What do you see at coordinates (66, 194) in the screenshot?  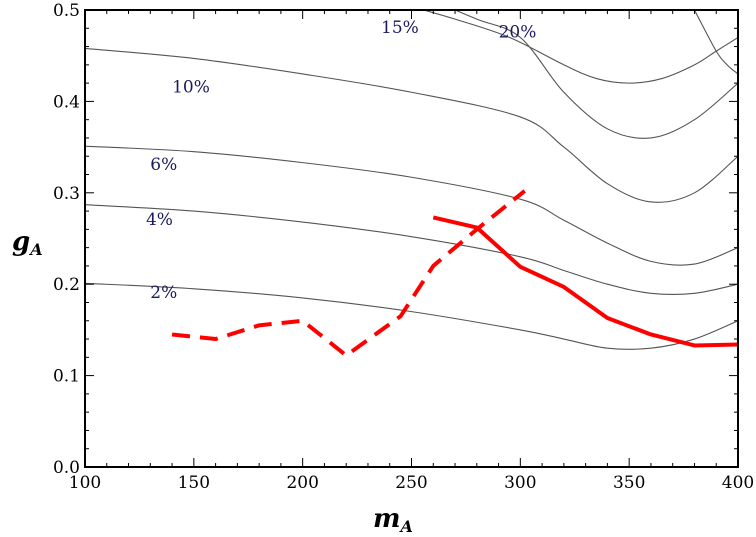 I see `y-tick-label: 0.3` at bounding box center [66, 194].